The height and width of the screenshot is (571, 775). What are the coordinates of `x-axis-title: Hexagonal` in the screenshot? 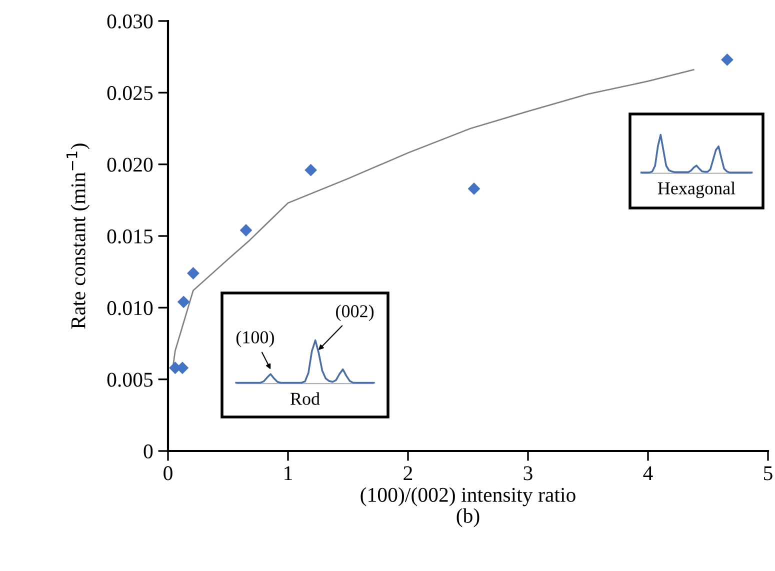 It's located at (697, 190).